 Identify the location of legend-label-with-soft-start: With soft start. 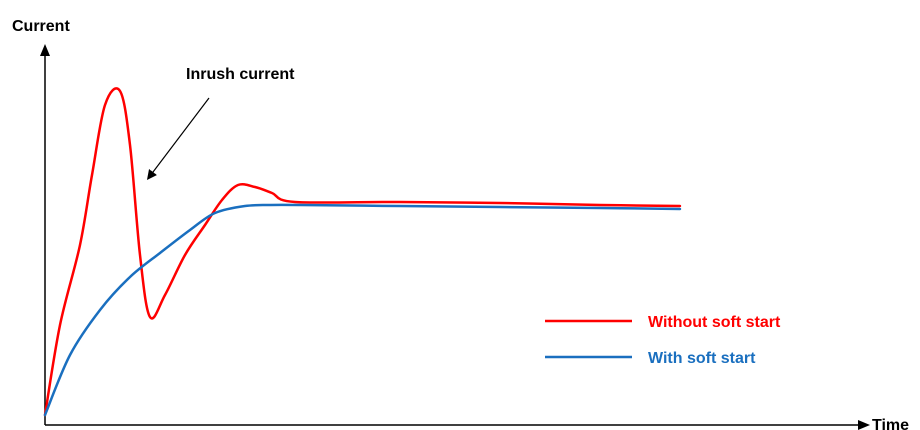
(702, 358).